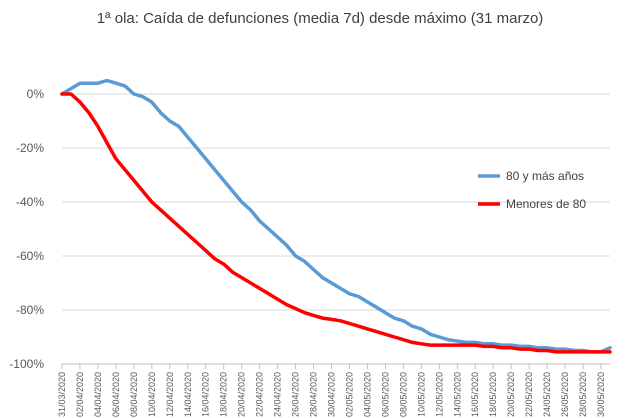  I want to click on x-tick-label: 26/05/2020, so click(565, 394).